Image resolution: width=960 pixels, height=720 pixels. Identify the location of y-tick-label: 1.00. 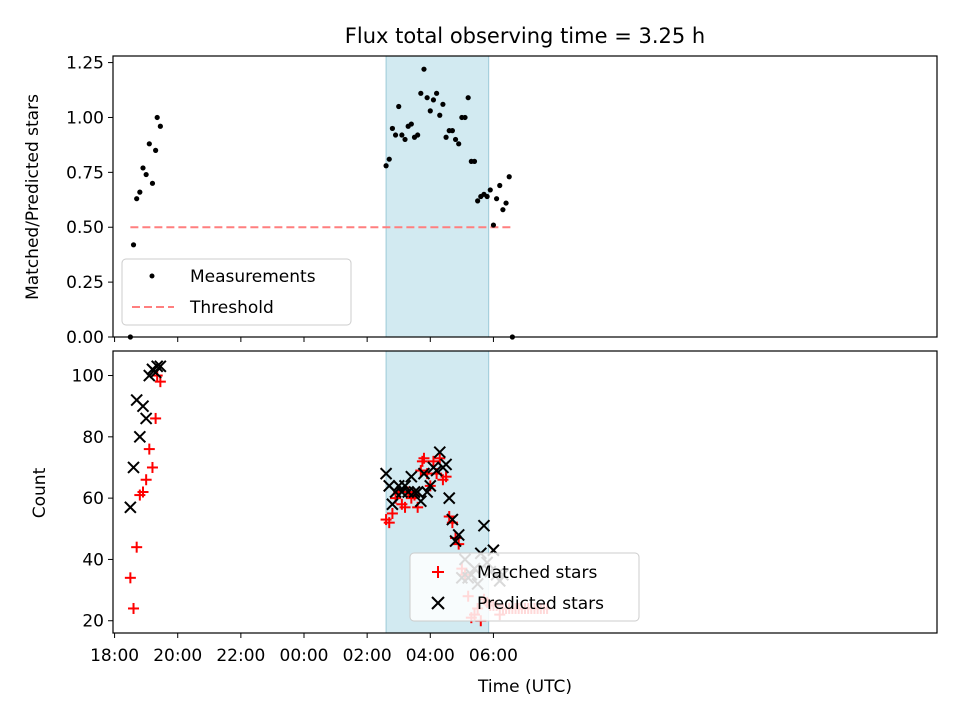
(85, 118).